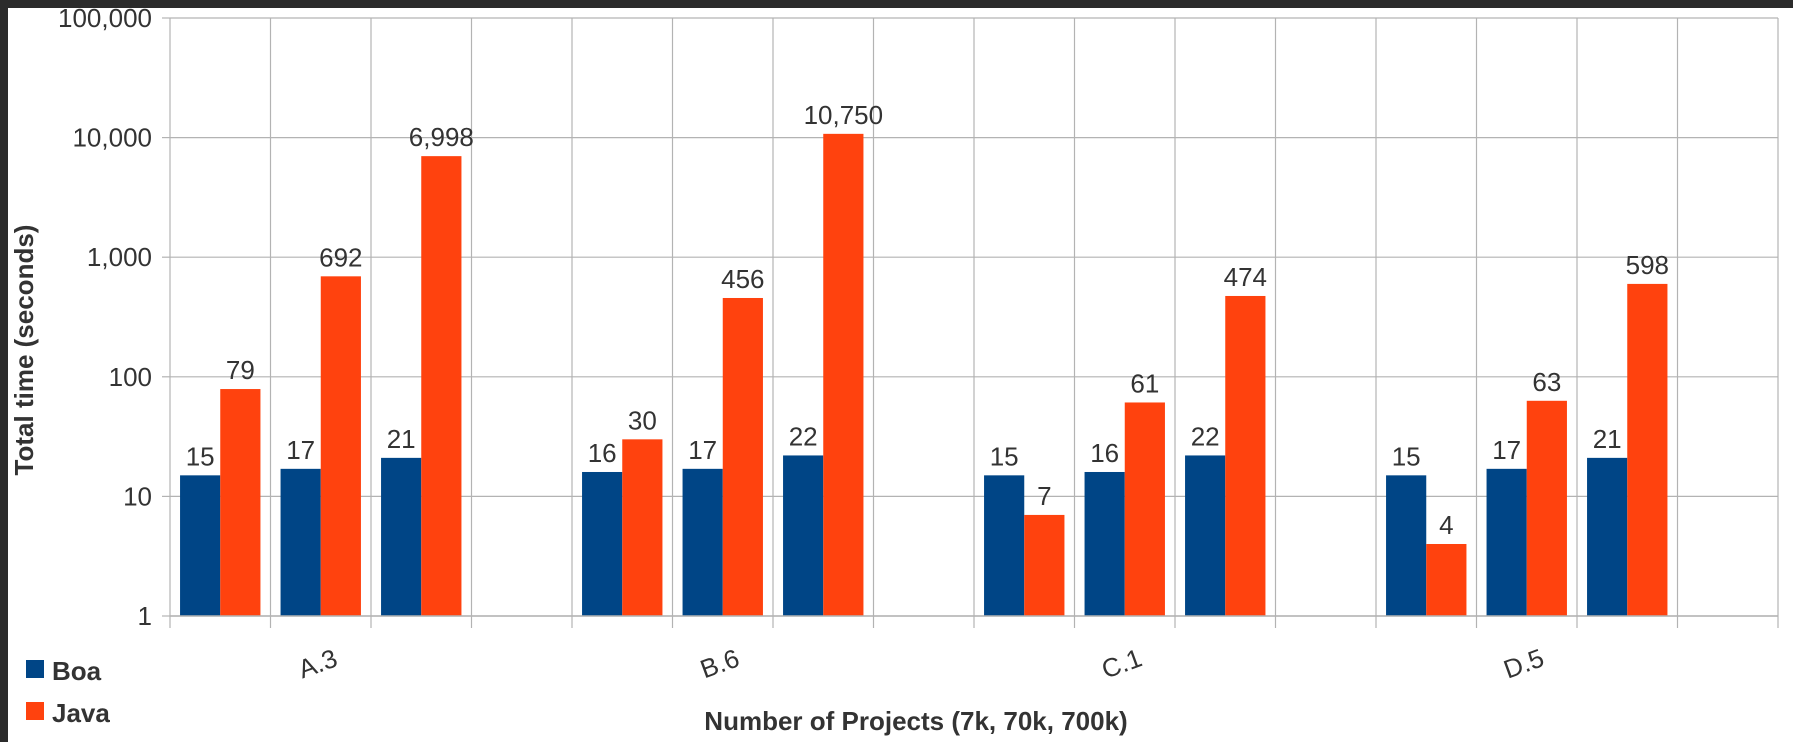  Describe the element at coordinates (240, 370) in the screenshot. I see `data-label: 79` at that location.